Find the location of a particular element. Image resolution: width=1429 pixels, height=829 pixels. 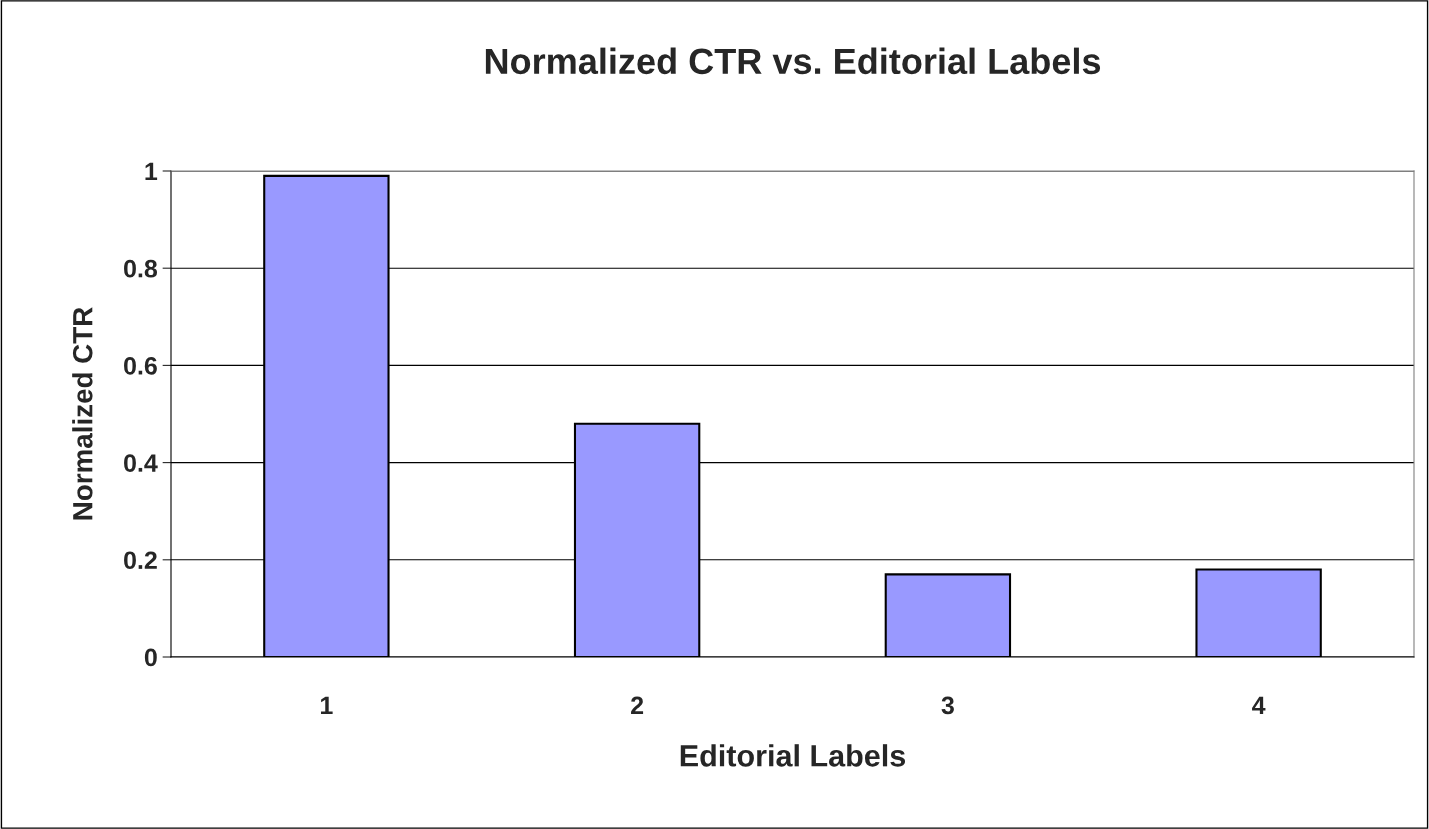

y-tick-label: 0.8 is located at coordinates (141, 268).